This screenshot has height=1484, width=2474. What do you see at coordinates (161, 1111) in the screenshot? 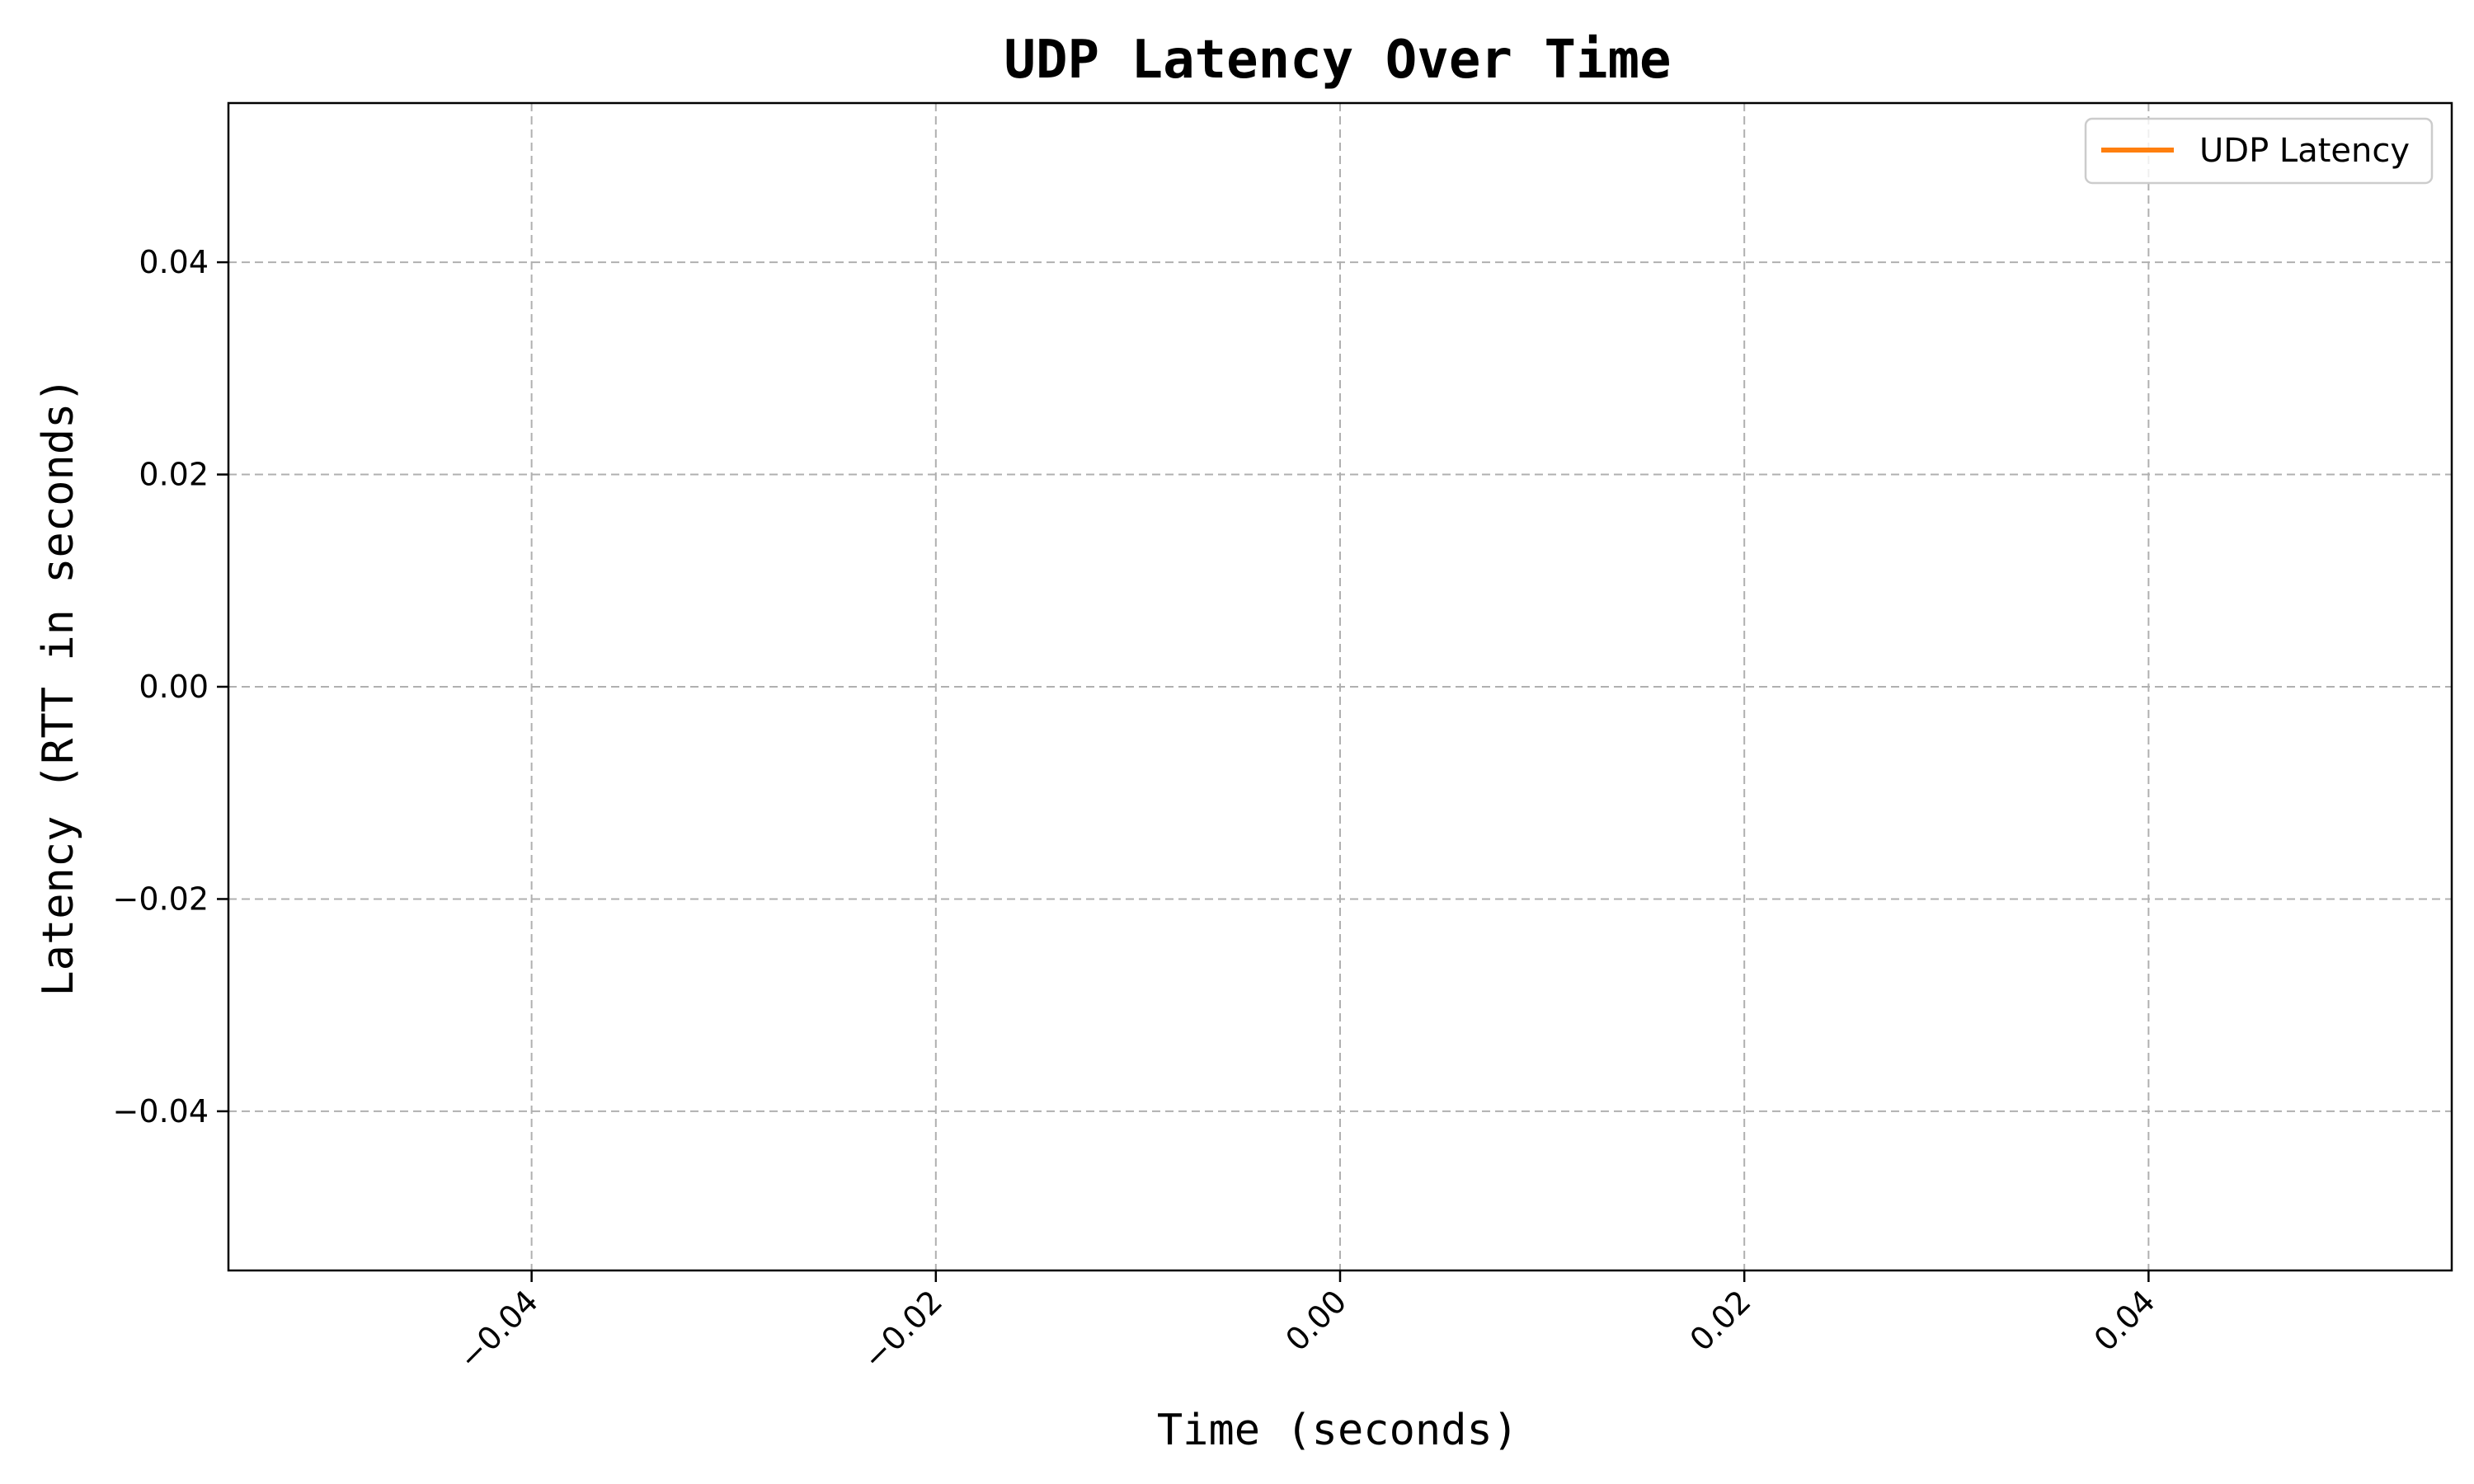
I see `y-tick-label: −0.04` at bounding box center [161, 1111].